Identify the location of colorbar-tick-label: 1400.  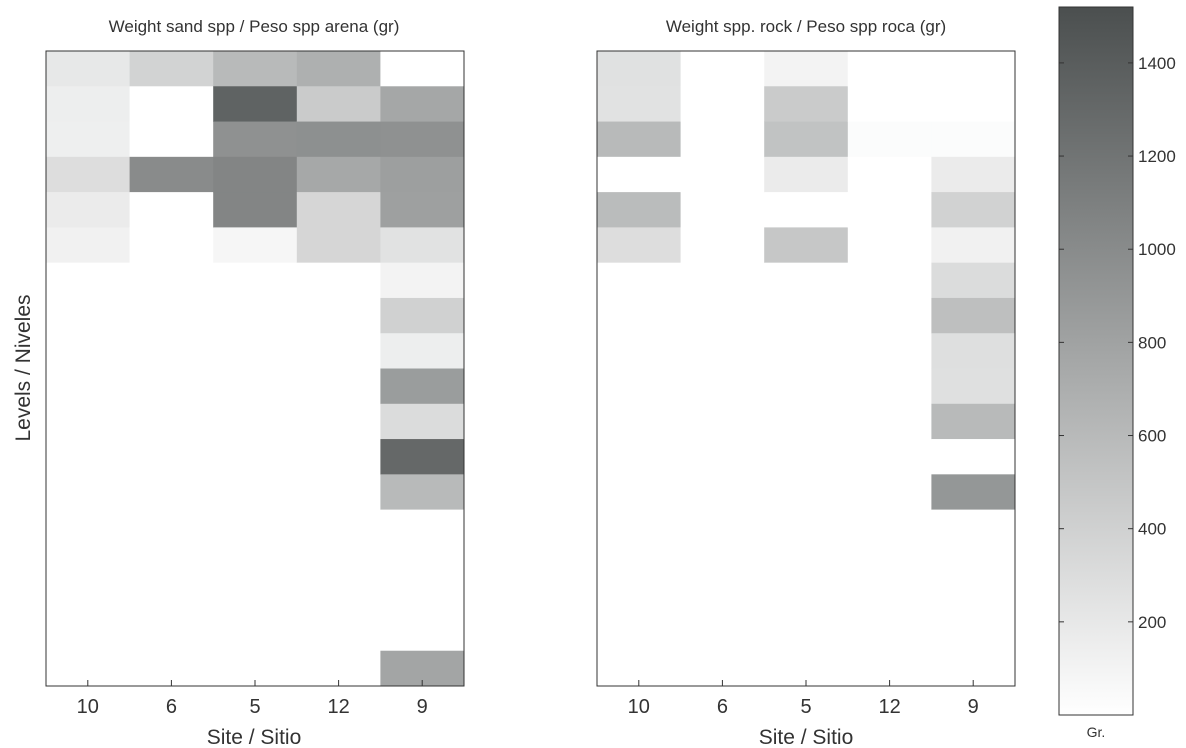
(1157, 63).